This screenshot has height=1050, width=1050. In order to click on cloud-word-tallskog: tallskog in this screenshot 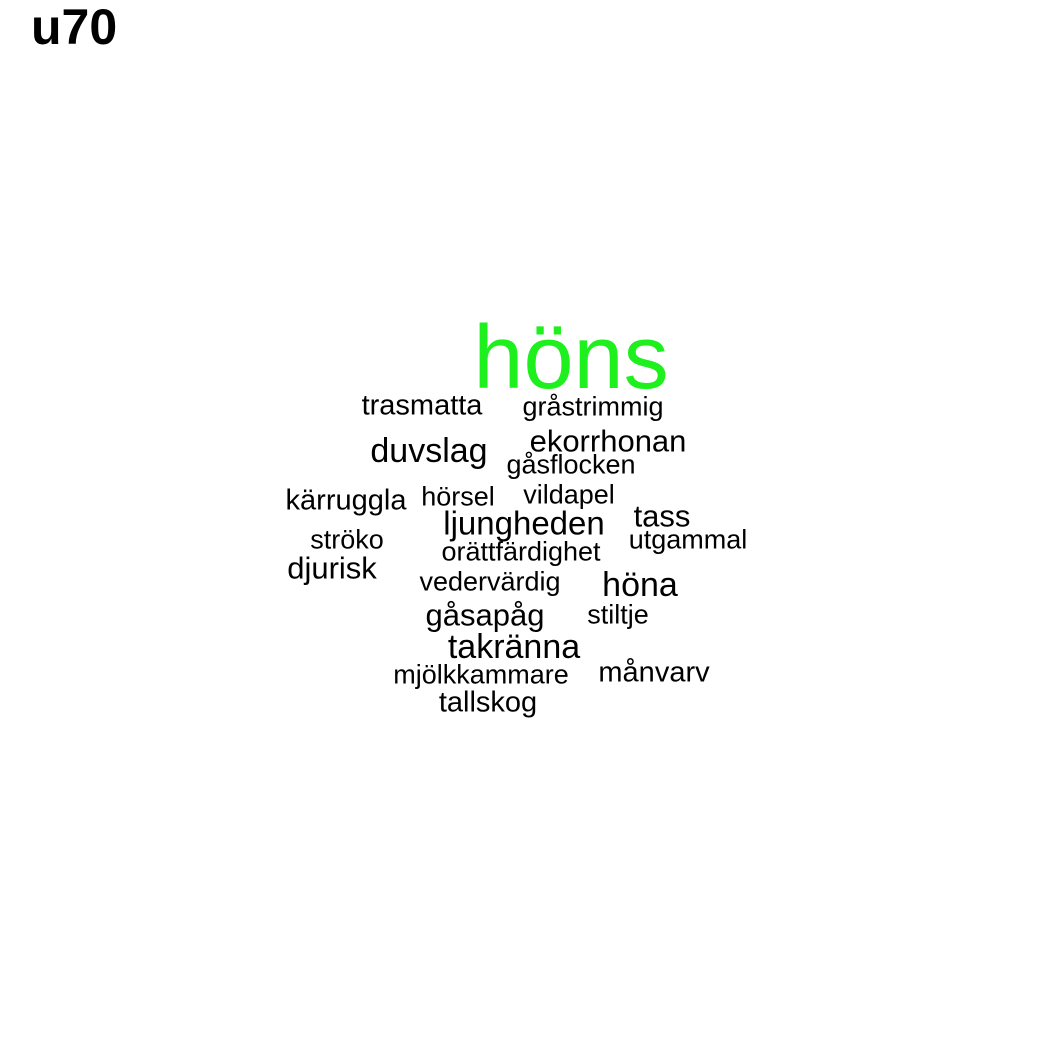, I will do `click(488, 702)`.